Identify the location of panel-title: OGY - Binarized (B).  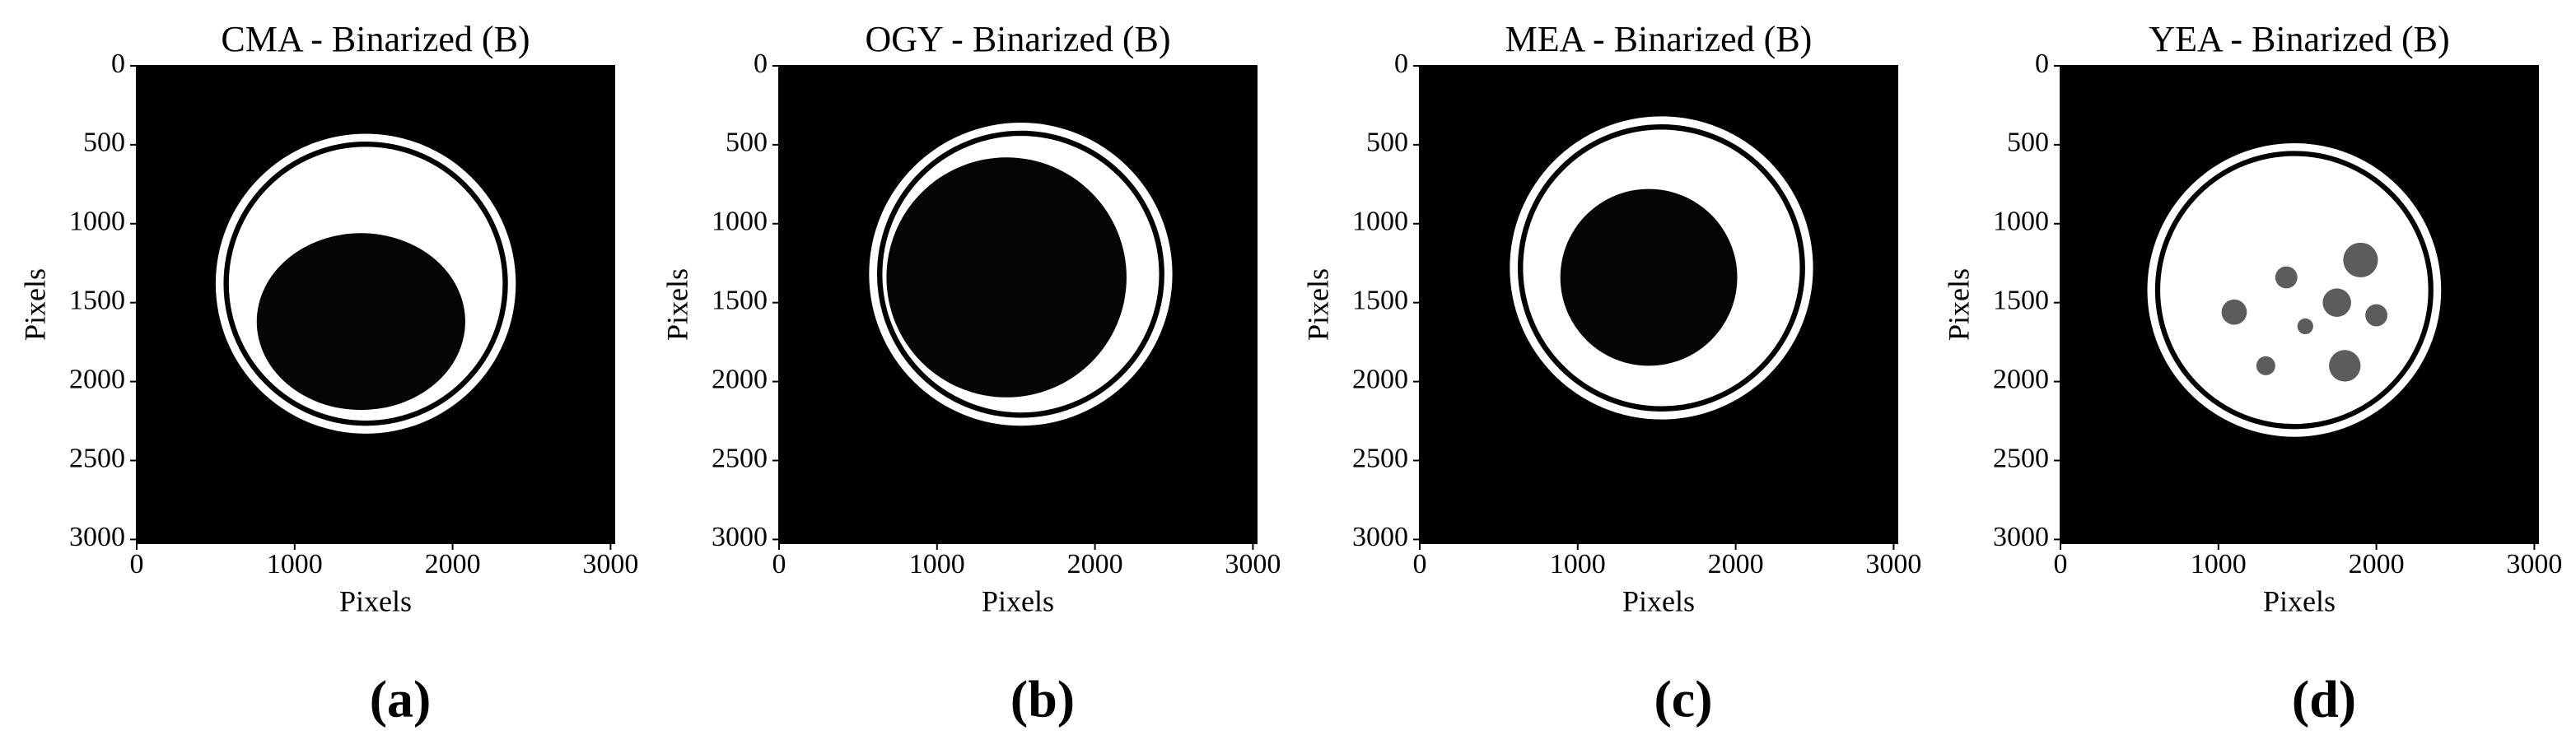
(1017, 39).